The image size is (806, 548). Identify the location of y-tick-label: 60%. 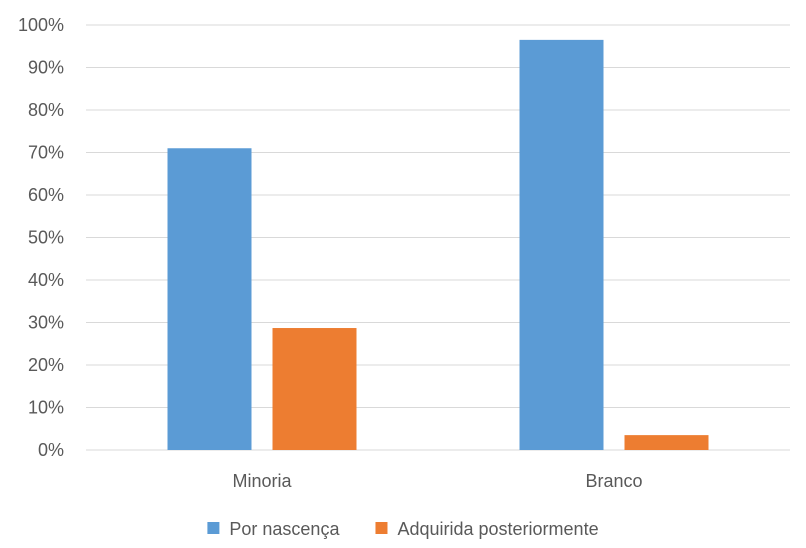
(46, 195).